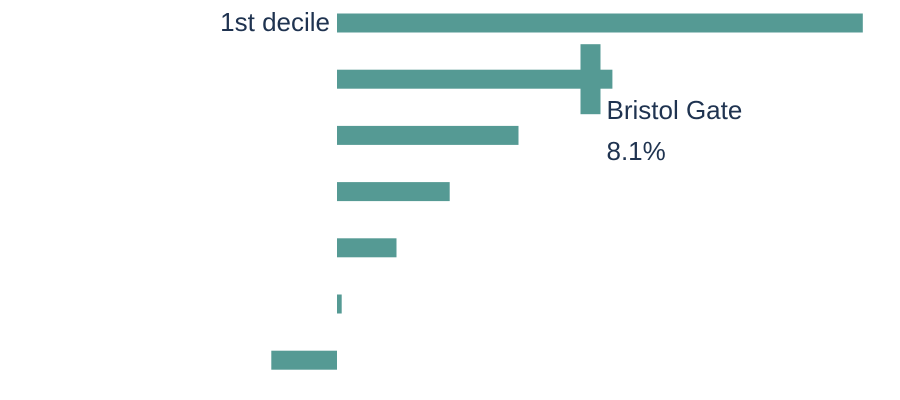 The height and width of the screenshot is (400, 900). Describe the element at coordinates (590, 79) in the screenshot. I see `marker-vertical-bar` at that location.